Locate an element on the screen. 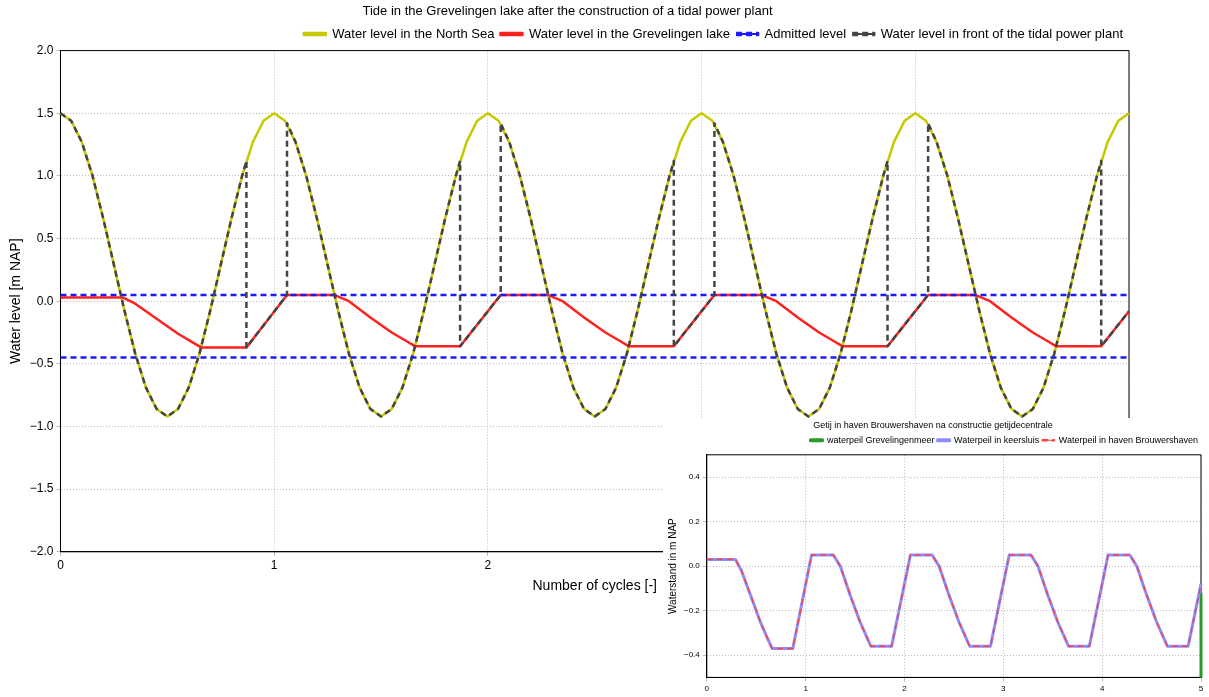  y-tick-label: 0.2 is located at coordinates (694, 521).